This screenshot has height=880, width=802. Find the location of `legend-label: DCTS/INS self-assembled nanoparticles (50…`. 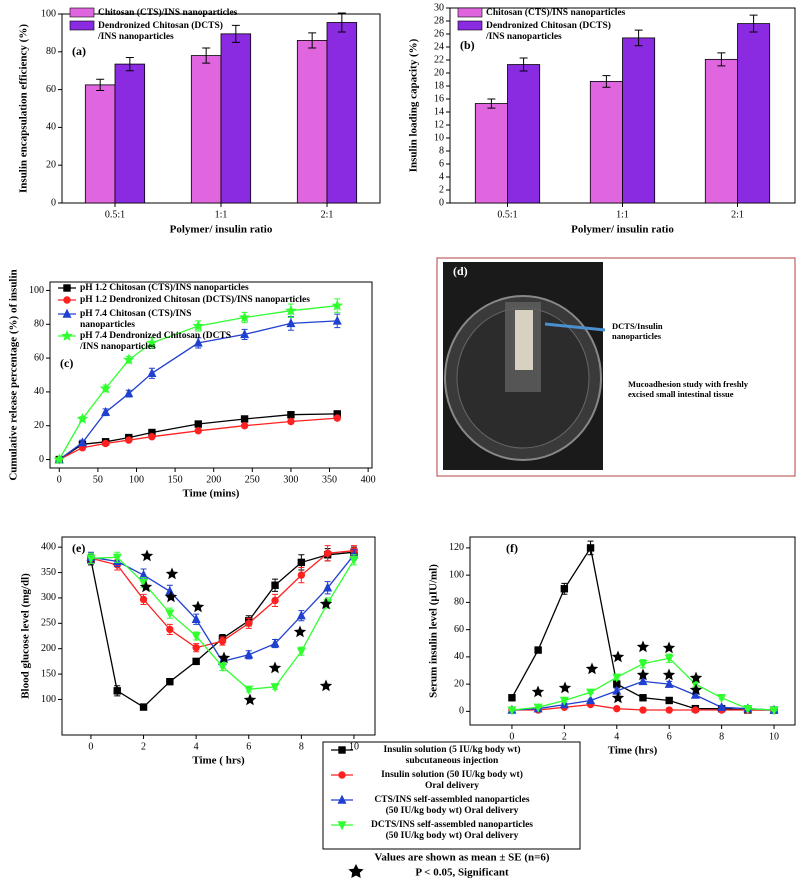

legend-label: DCTS/INS self-assembled nanoparticles (50… is located at coordinates (452, 830).